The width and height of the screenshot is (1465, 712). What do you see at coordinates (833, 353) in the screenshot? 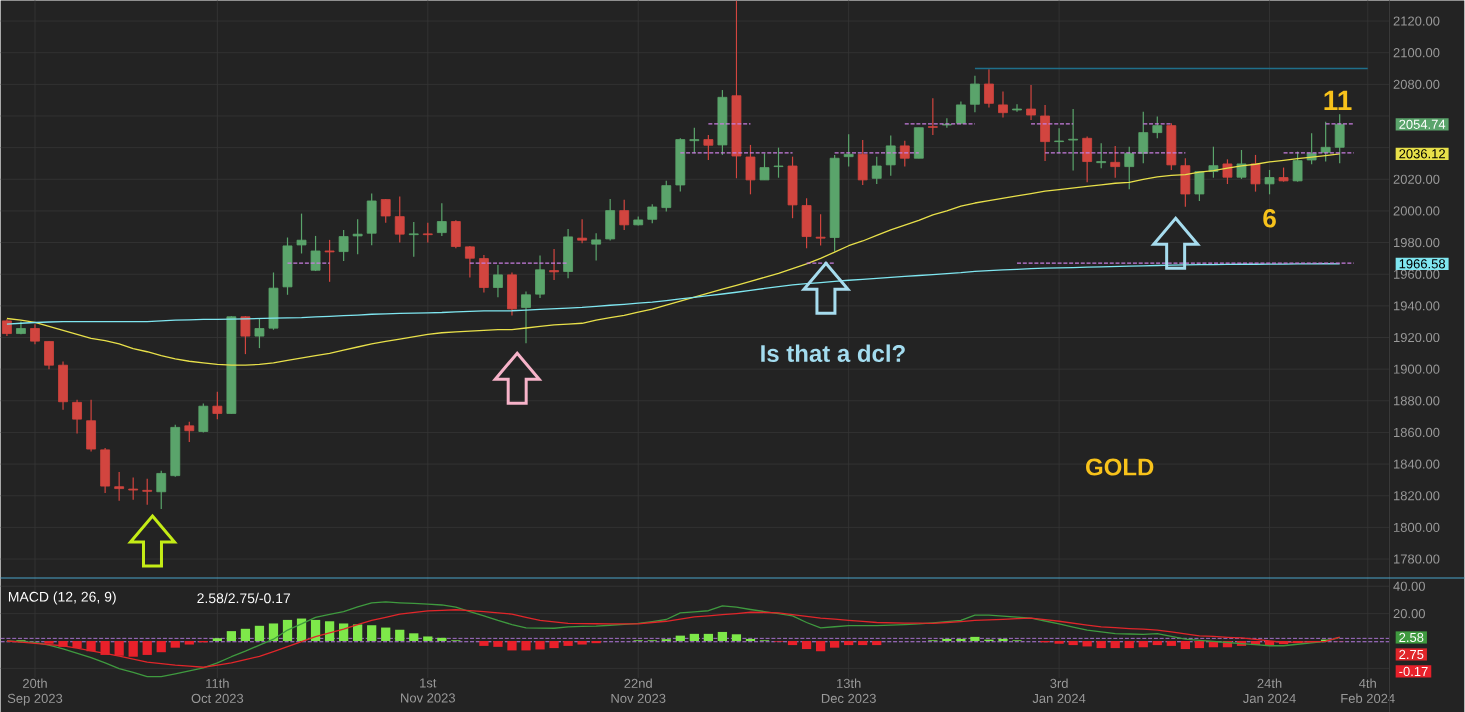
I see `annotation: Is that a dcl?` at bounding box center [833, 353].